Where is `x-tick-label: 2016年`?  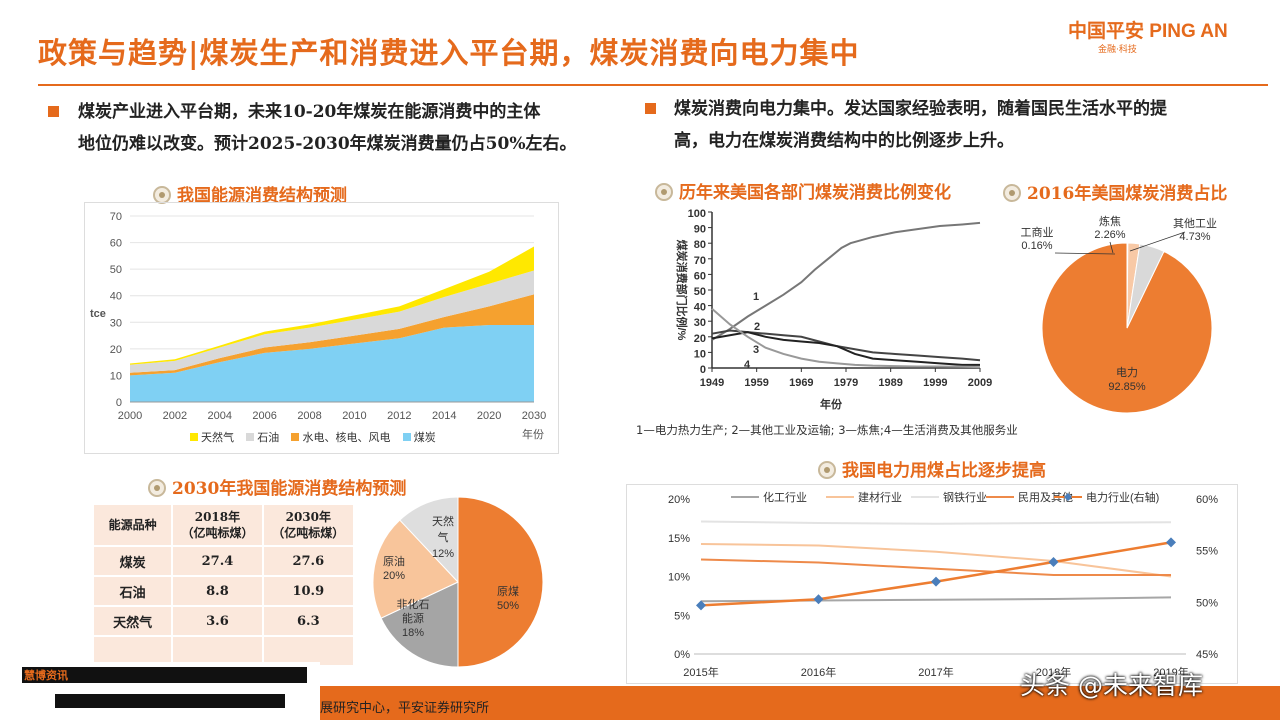 x-tick-label: 2016年 is located at coordinates (818, 672).